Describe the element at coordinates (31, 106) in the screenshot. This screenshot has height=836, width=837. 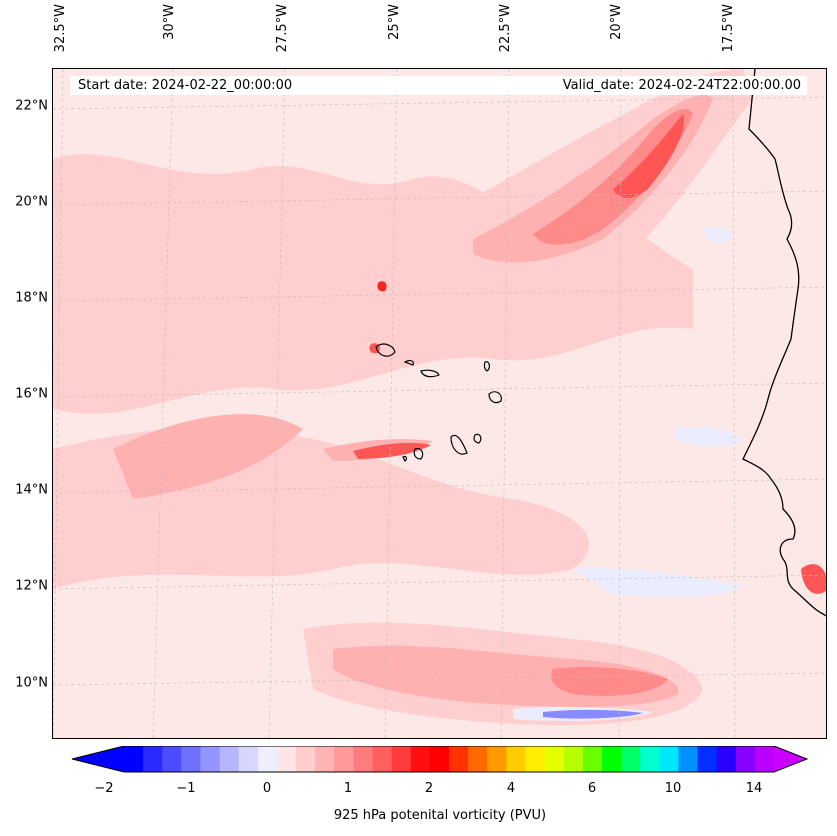
I see `latitude-label: 22°N` at that location.